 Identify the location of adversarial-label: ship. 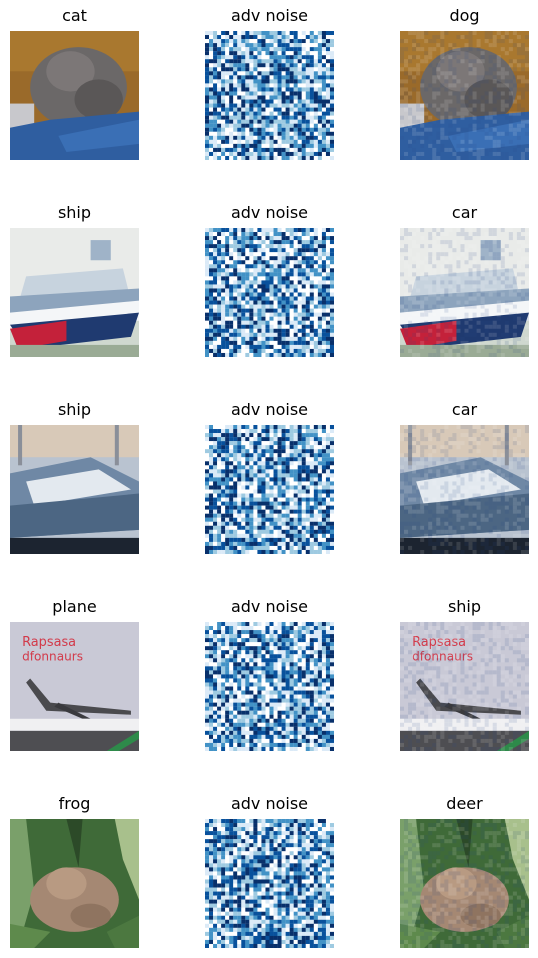
(464, 606).